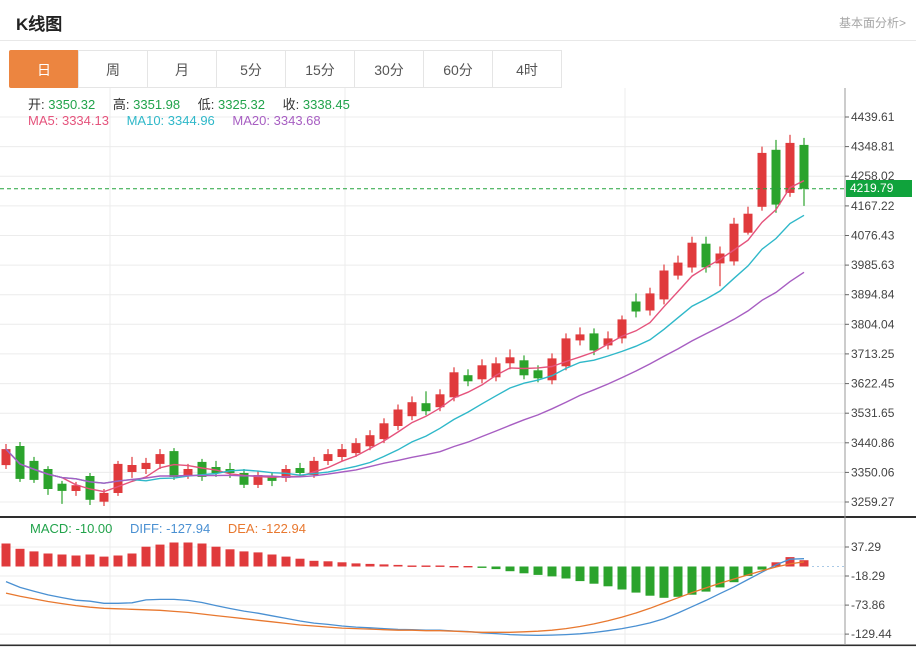  Describe the element at coordinates (872, 23) in the screenshot. I see `fundamental-analysis-link: 基本面分析>` at that location.